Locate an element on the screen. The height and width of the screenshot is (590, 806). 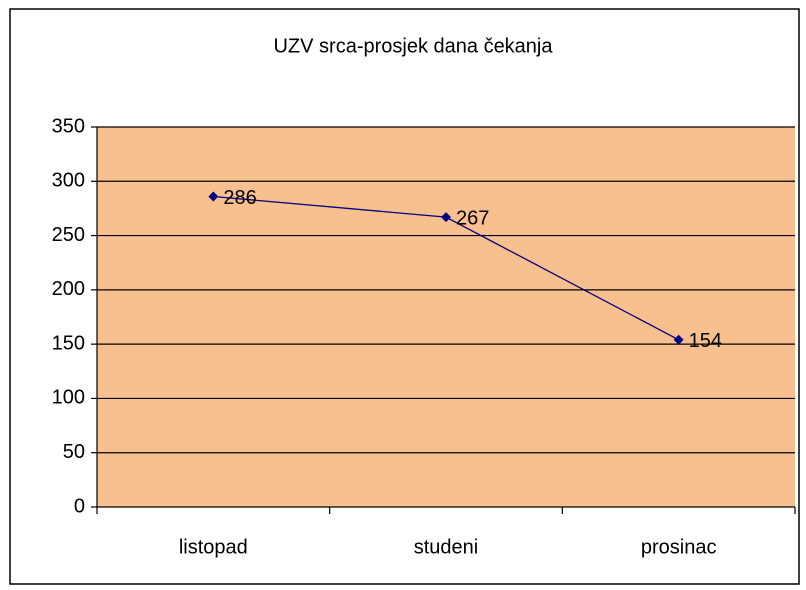
y-tick-label: 300 is located at coordinates (68, 181).